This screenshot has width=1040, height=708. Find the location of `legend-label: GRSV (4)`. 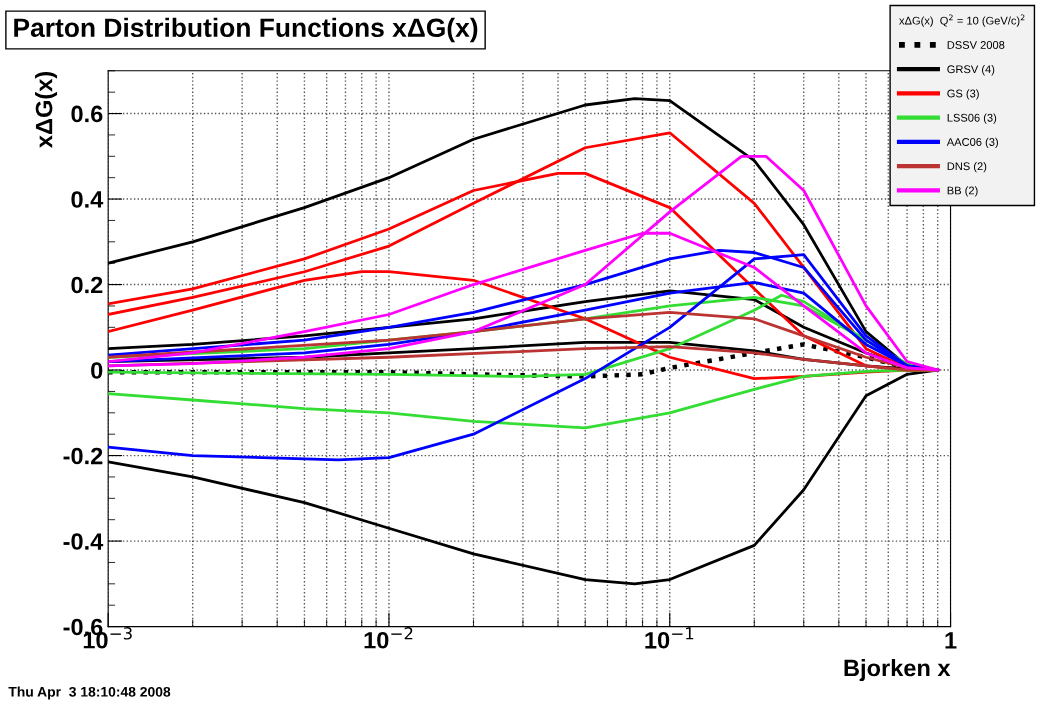

legend-label: GRSV (4) is located at coordinates (971, 70).